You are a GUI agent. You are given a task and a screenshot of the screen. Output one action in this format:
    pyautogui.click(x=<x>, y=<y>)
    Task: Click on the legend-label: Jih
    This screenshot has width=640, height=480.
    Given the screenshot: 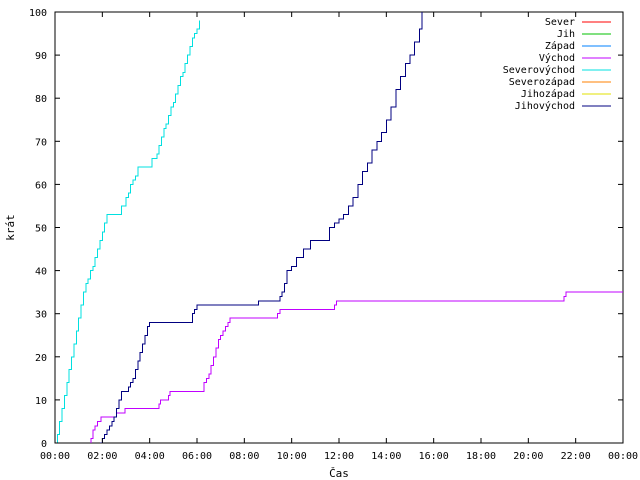 What is the action you would take?
    pyautogui.click(x=566, y=34)
    